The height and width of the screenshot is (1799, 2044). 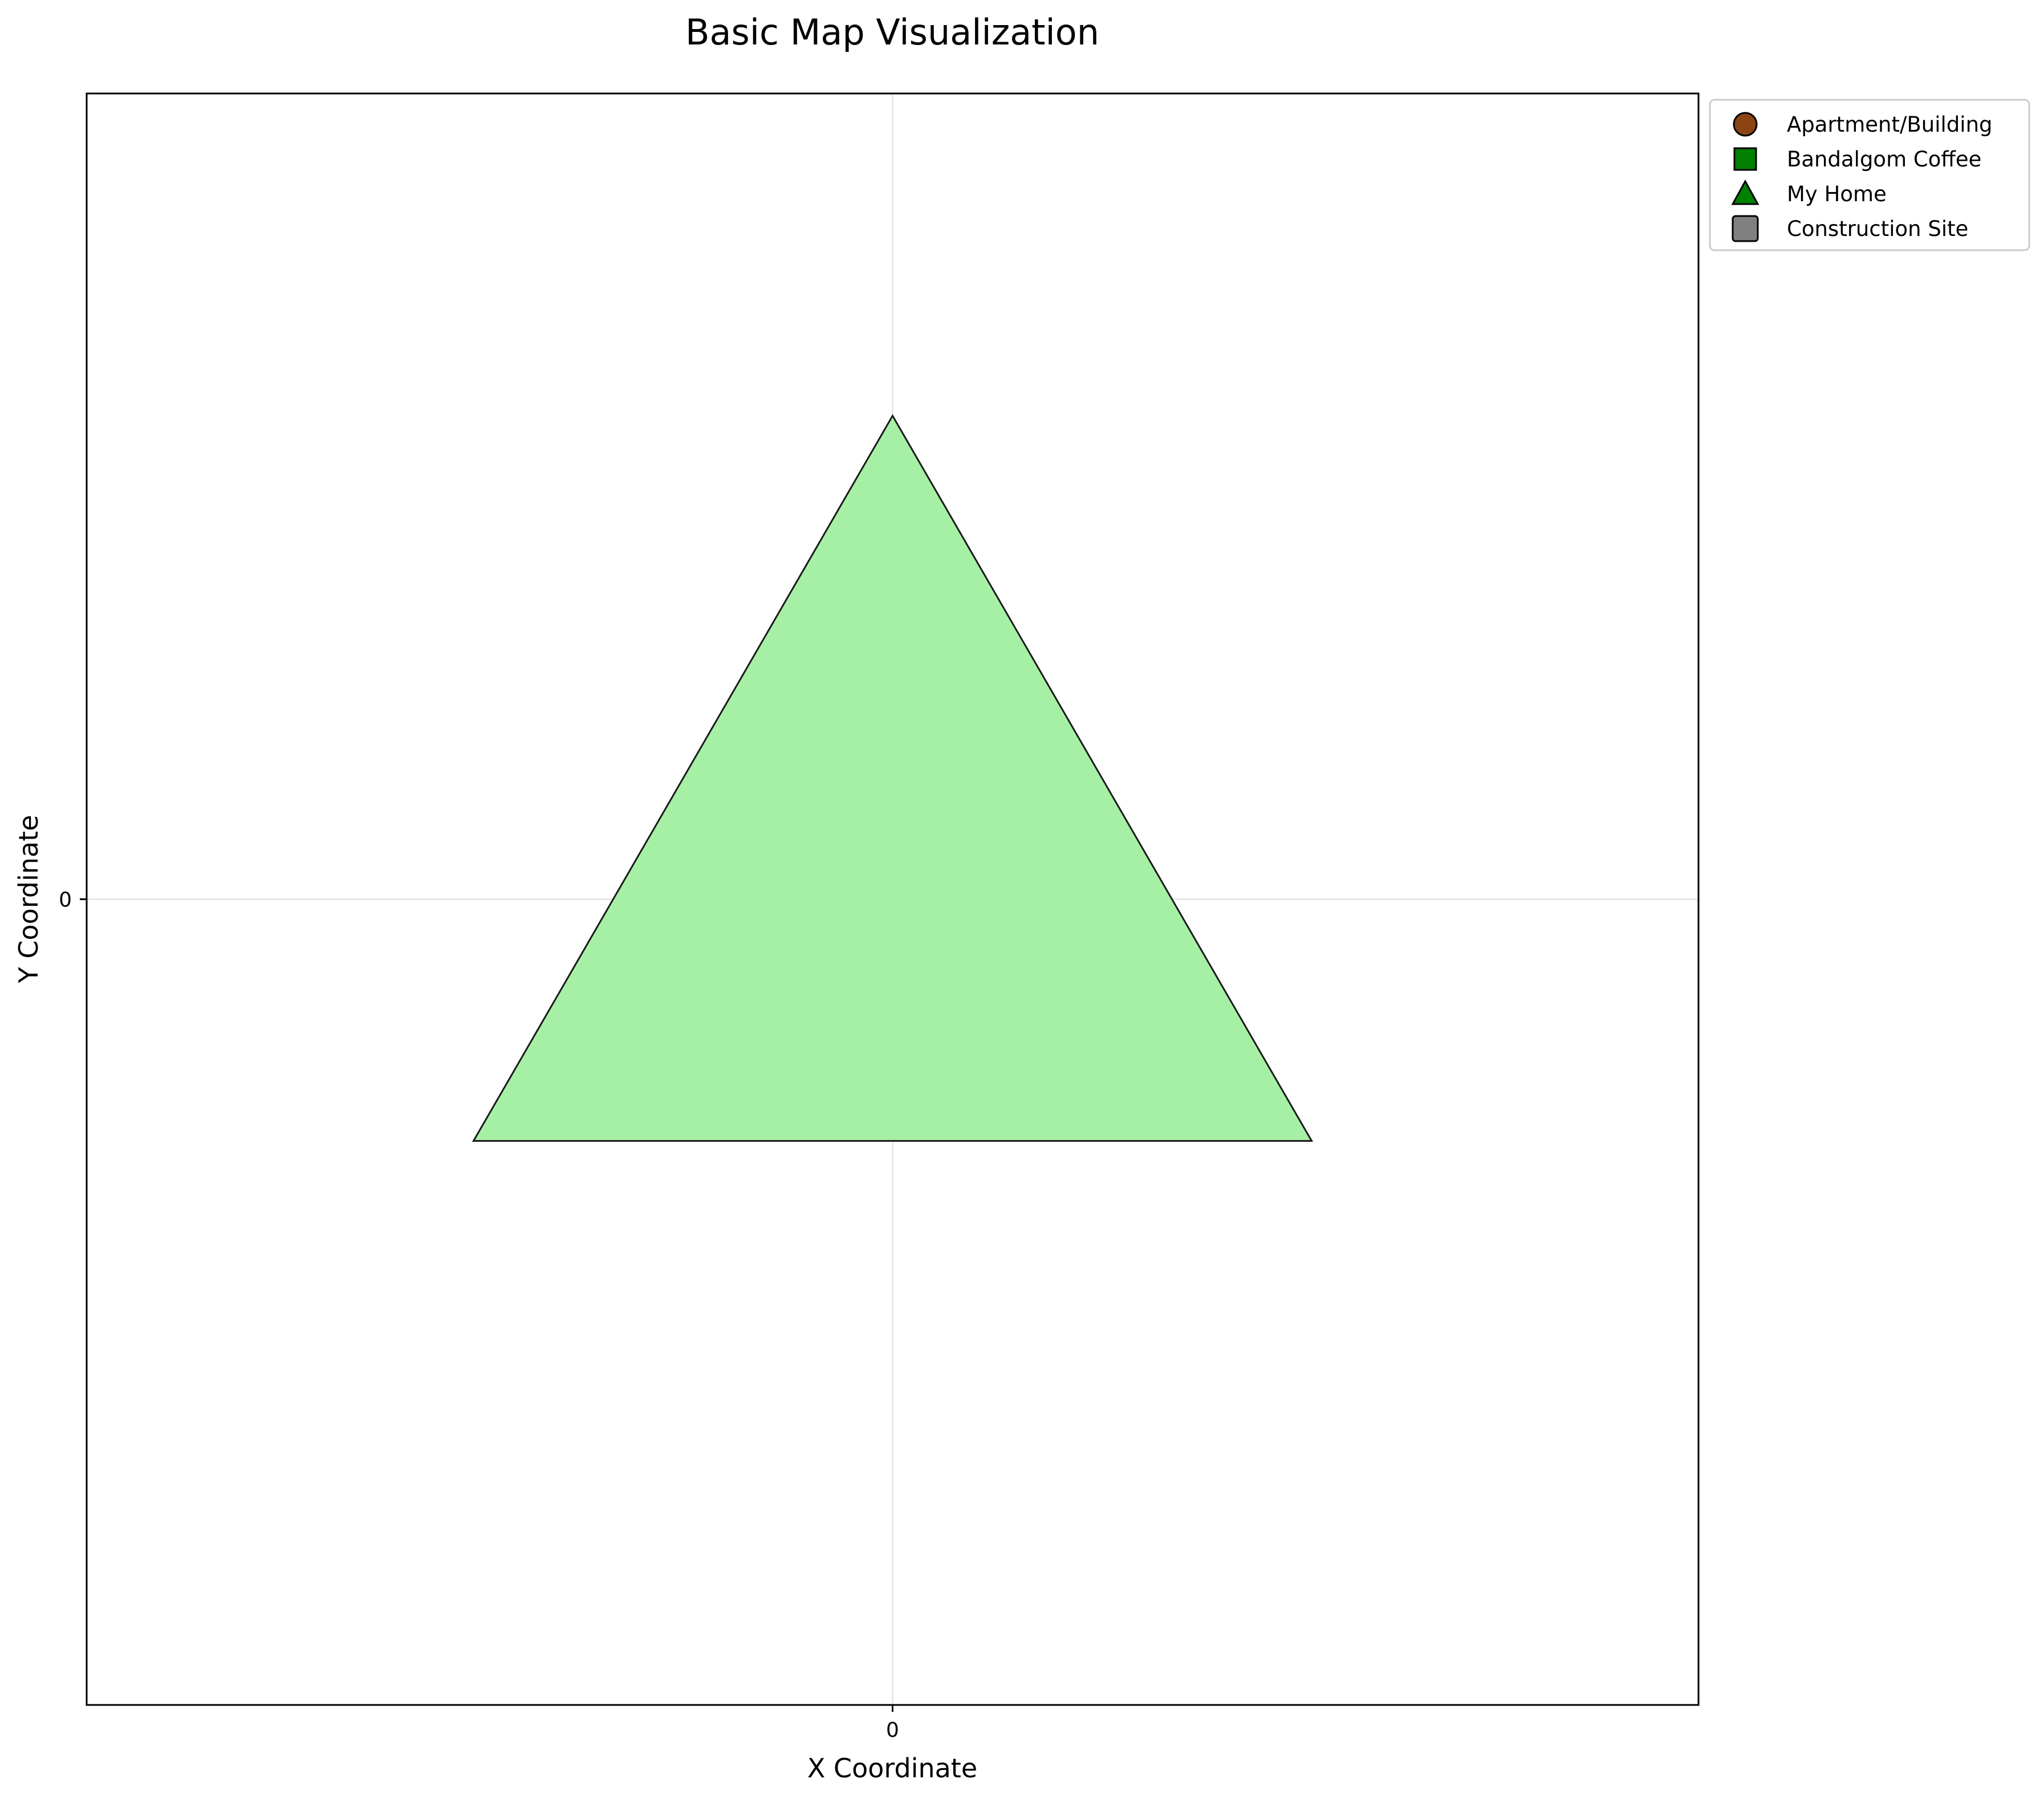 I want to click on legend-frame, so click(x=1870, y=175).